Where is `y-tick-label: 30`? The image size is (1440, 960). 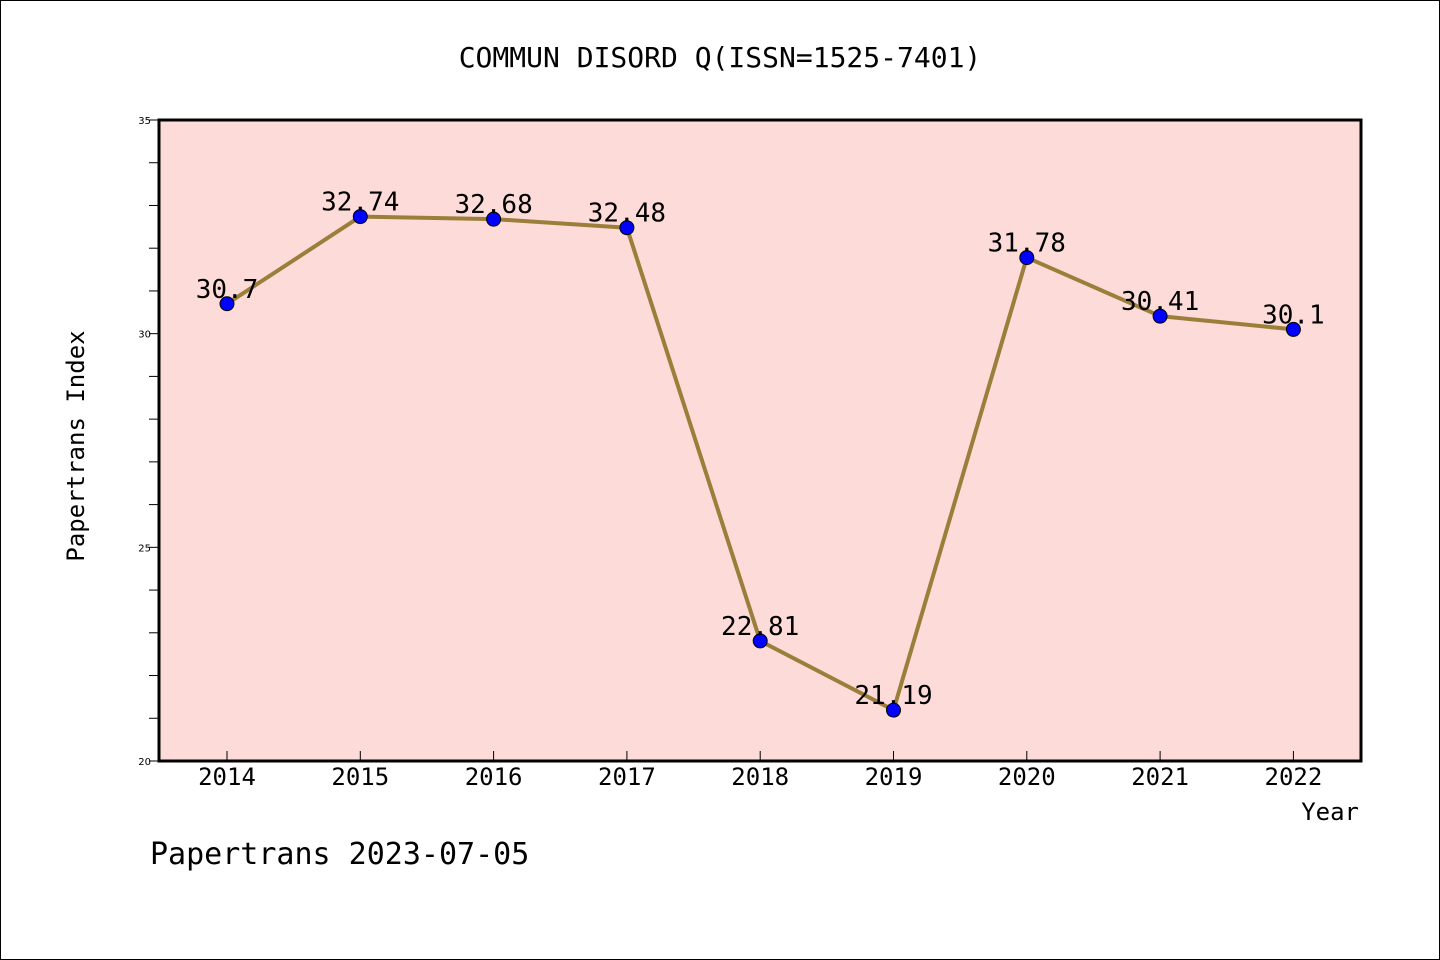 y-tick-label: 30 is located at coordinates (144, 335).